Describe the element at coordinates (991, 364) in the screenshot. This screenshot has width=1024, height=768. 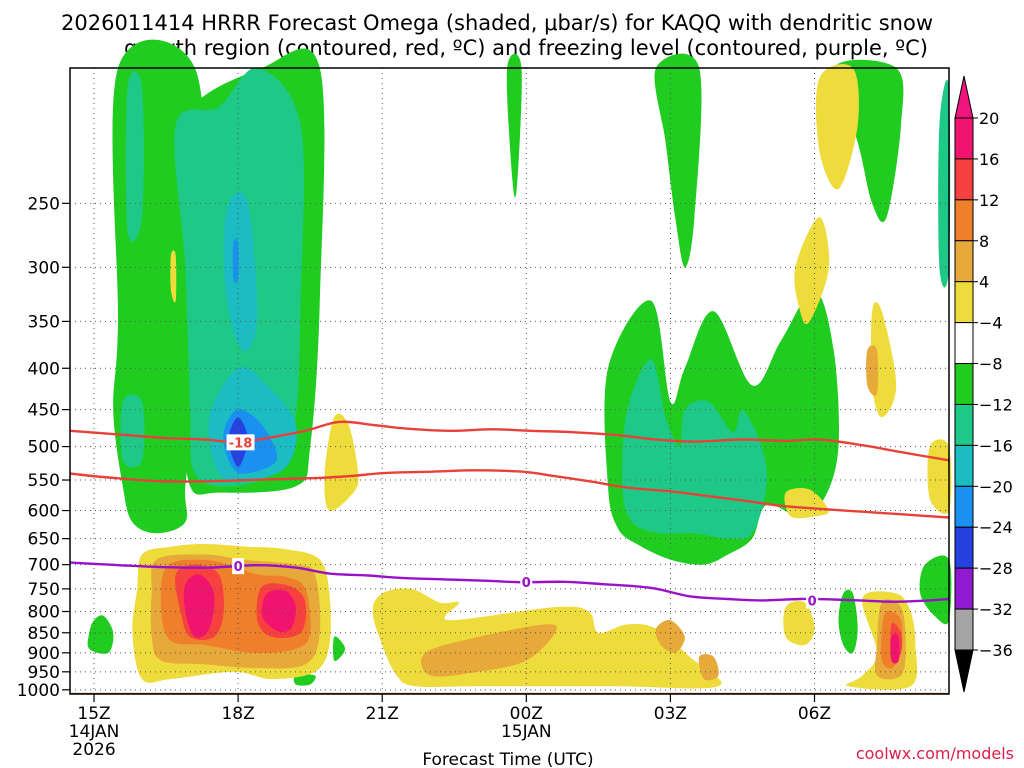
I see `colorbar-label-6: −8` at that location.